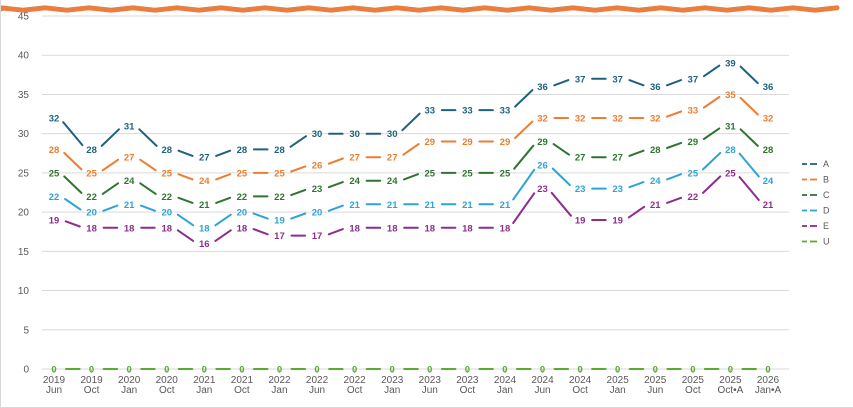 This screenshot has height=408, width=853. I want to click on top-decor-stroke-group, so click(420, 9).